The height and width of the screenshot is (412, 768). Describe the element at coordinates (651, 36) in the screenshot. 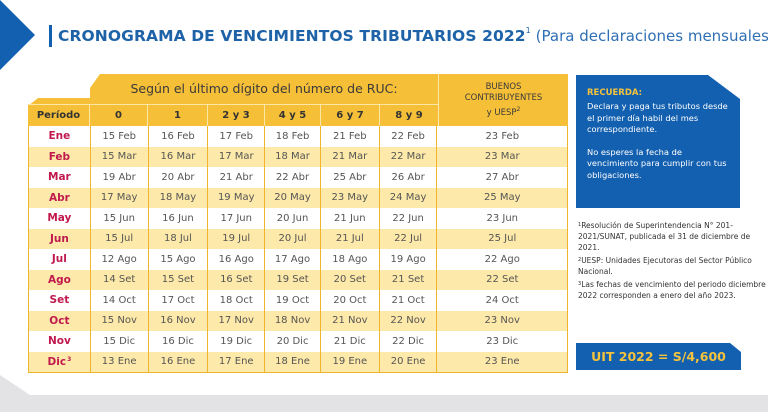

I see `title-subtitle: (Para declaraciones mensuales)` at that location.